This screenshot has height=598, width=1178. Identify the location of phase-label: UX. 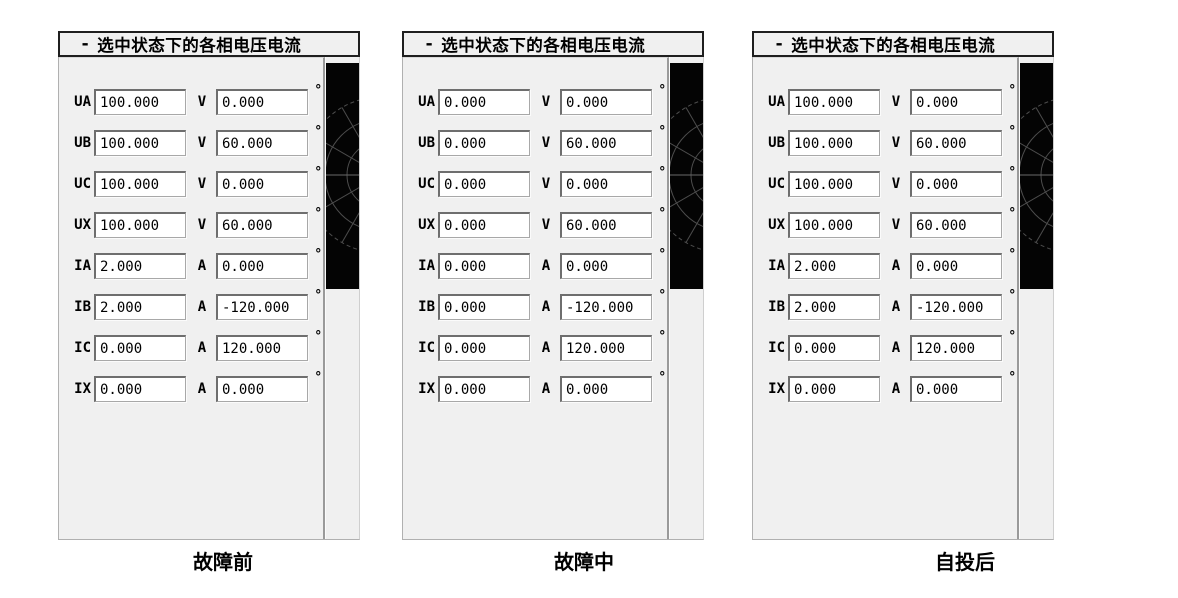
(776, 225).